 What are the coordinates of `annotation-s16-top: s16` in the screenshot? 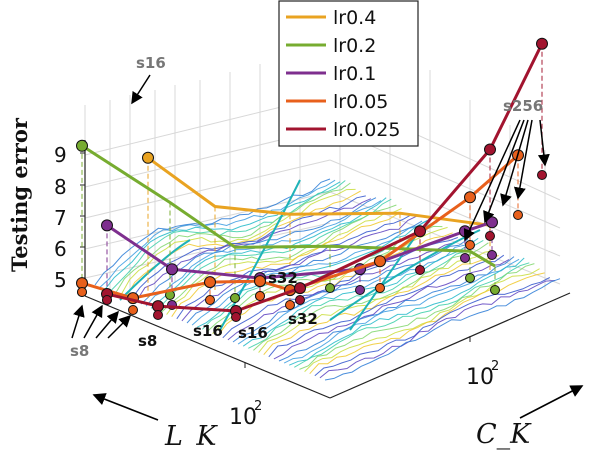 It's located at (151, 63).